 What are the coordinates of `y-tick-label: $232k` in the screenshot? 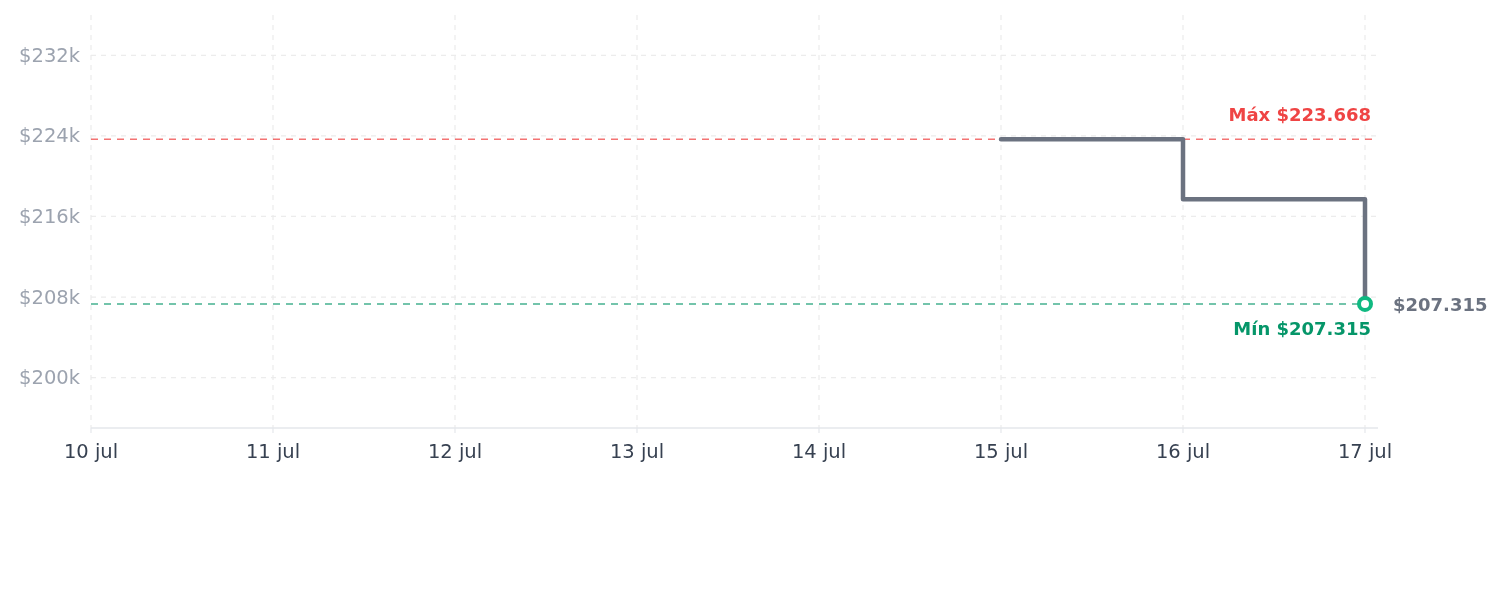 It's located at (50, 55).